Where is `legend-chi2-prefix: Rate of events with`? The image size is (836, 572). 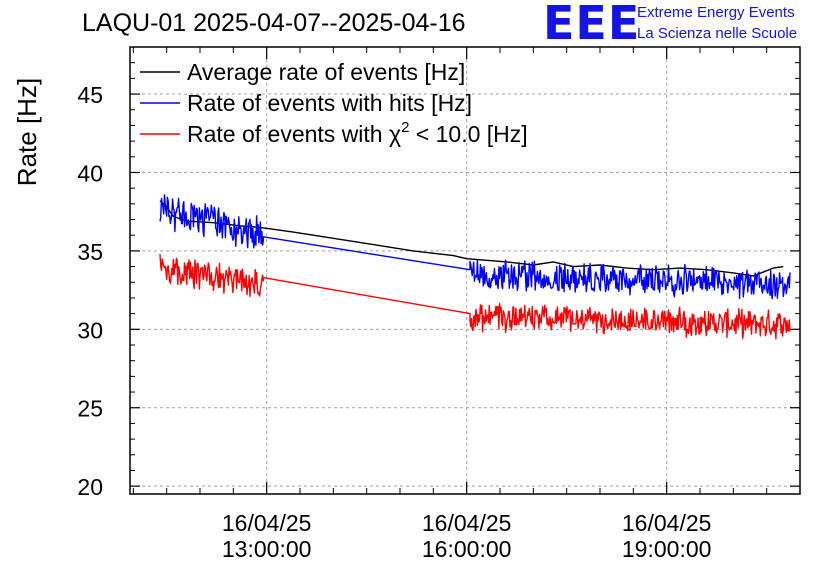
legend-chi2-prefix: Rate of events with is located at coordinates (288, 134).